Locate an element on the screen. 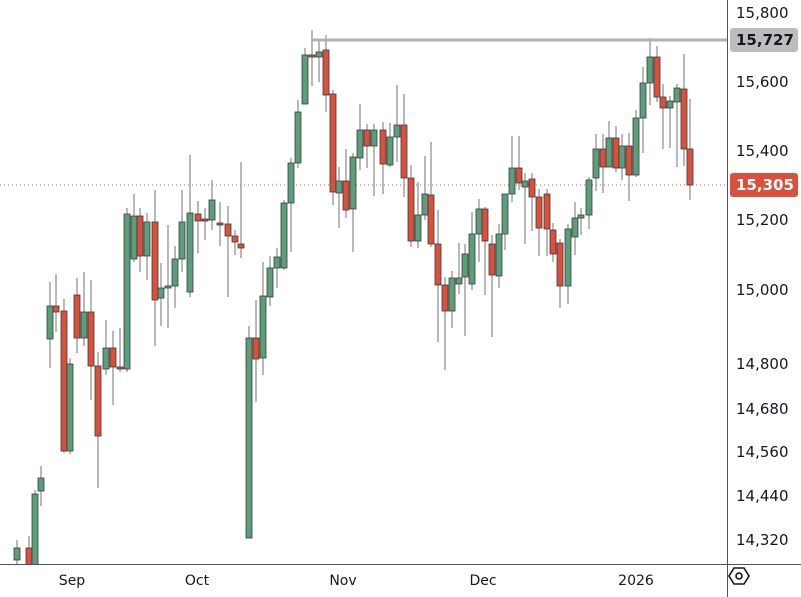  time-axis: Sep Oct Nov Dec 2026 is located at coordinates (363, 580).